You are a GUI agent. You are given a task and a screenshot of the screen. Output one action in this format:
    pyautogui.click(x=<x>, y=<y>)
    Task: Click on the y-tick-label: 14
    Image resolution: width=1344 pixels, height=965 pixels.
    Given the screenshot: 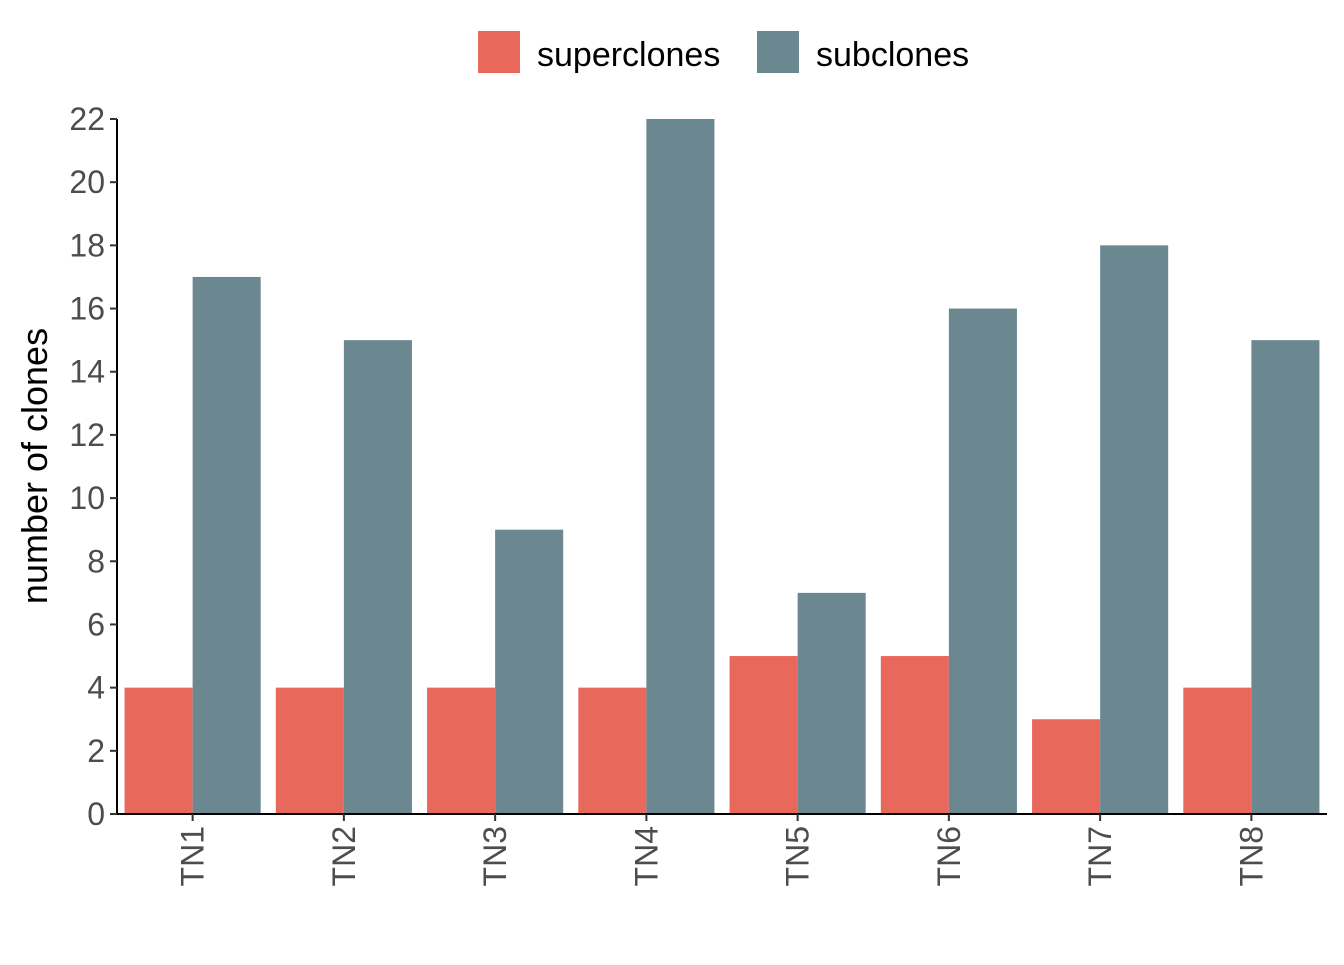 What is the action you would take?
    pyautogui.click(x=87, y=372)
    